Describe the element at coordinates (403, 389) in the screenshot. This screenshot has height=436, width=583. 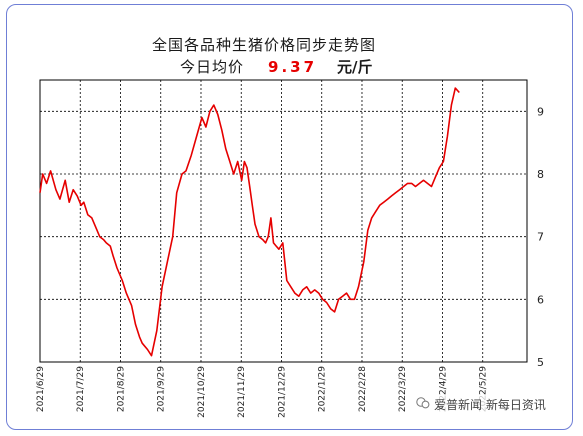
I see `x-tick-label: 2022/3/29` at that location.